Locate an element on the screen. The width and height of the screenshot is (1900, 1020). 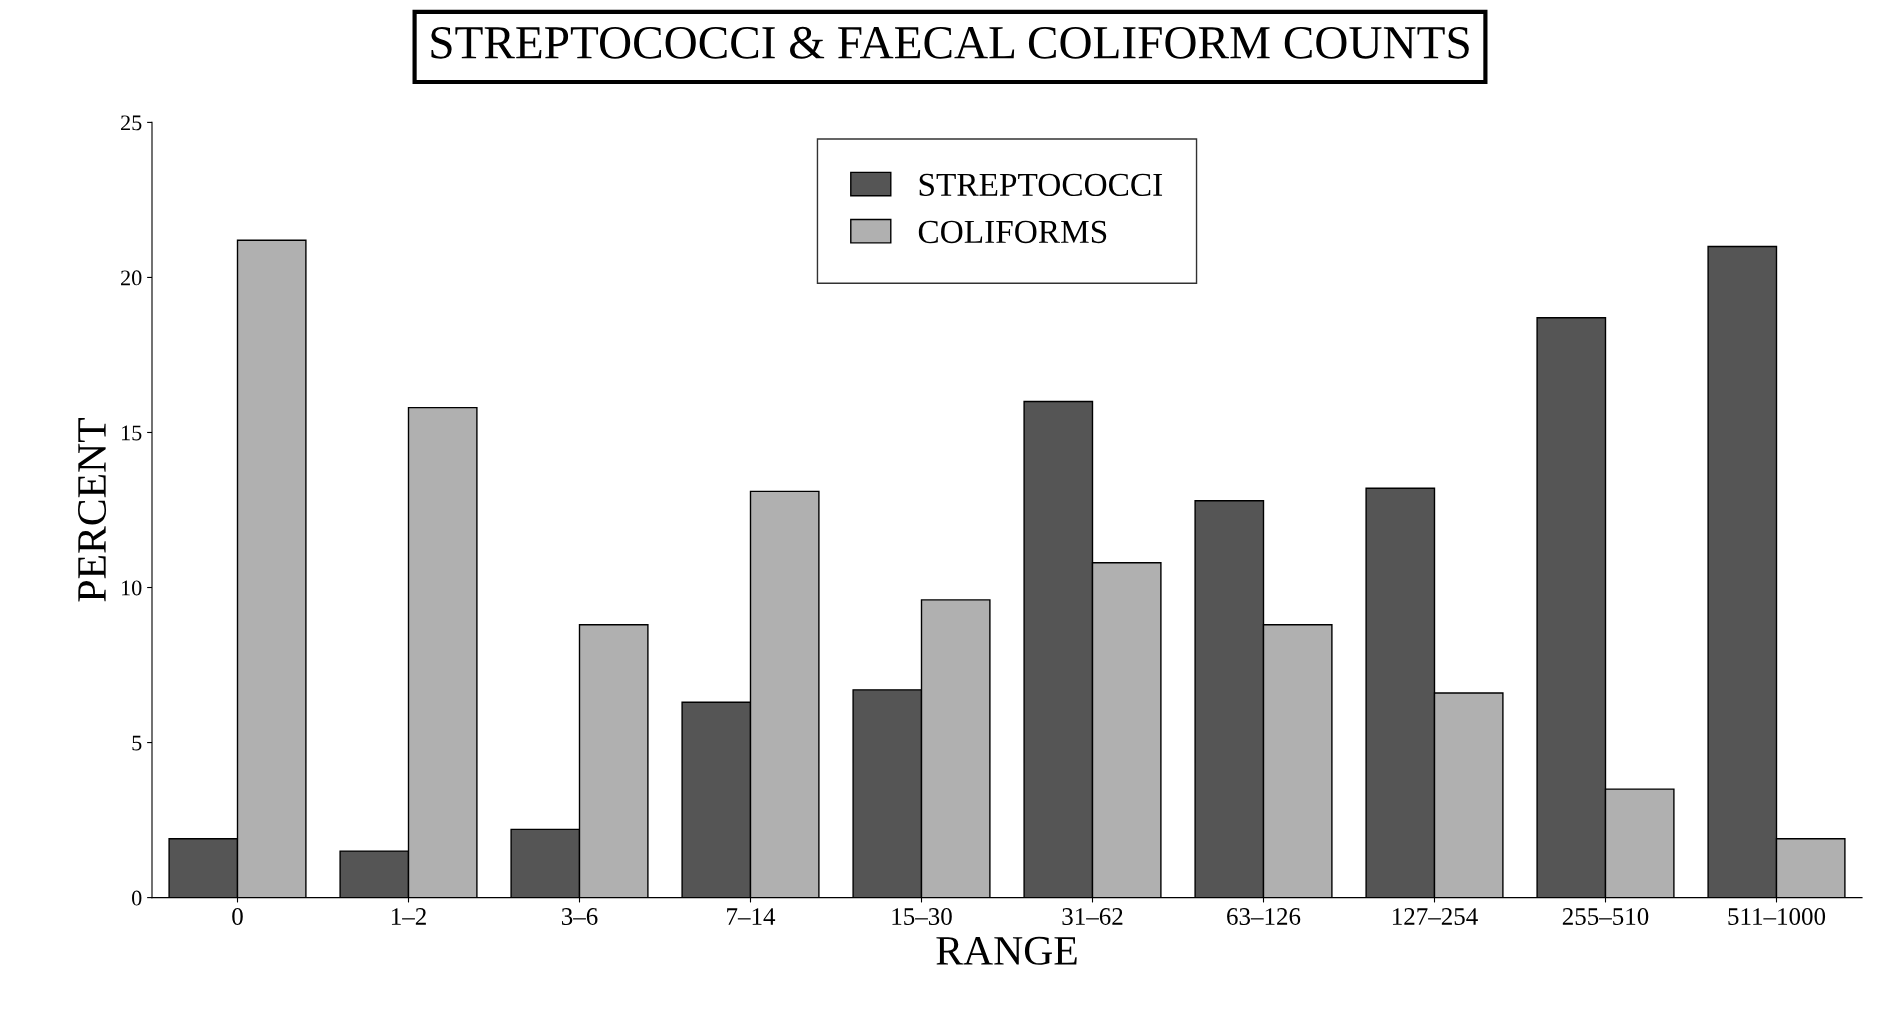
x-tick-label: 63–126 is located at coordinates (1264, 916).